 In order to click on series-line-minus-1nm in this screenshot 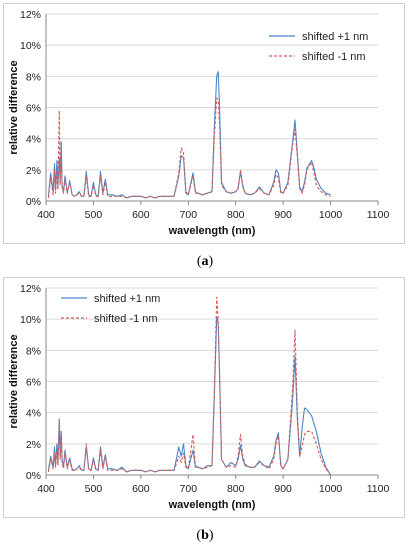, I will do `click(189, 148)`.